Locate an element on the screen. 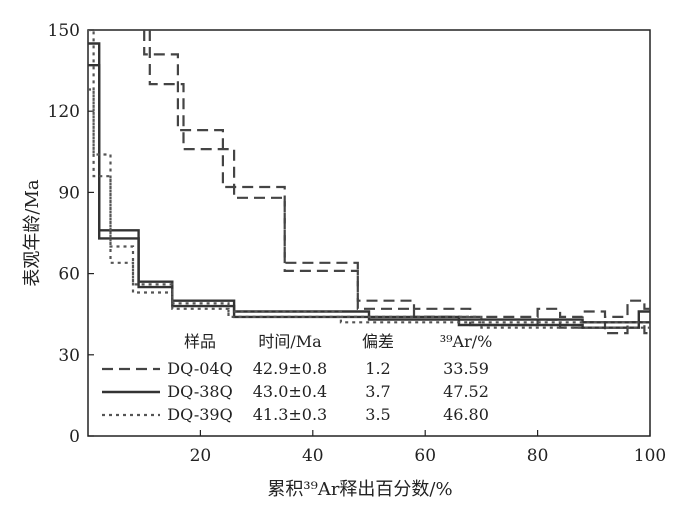 The width and height of the screenshot is (693, 517). legend-cell-ar: 33.59 is located at coordinates (466, 368).